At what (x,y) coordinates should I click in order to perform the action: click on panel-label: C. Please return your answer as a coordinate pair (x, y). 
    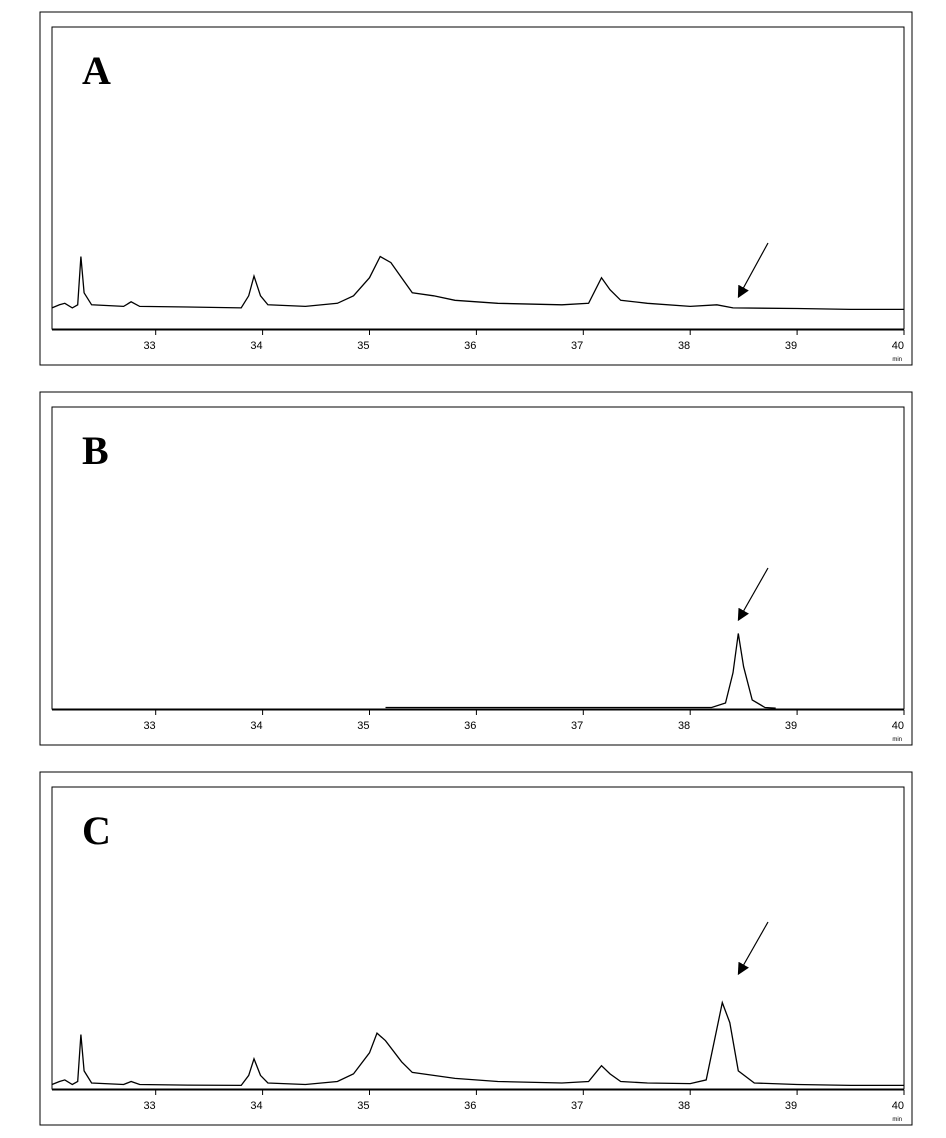
    Looking at the image, I should click on (96, 830).